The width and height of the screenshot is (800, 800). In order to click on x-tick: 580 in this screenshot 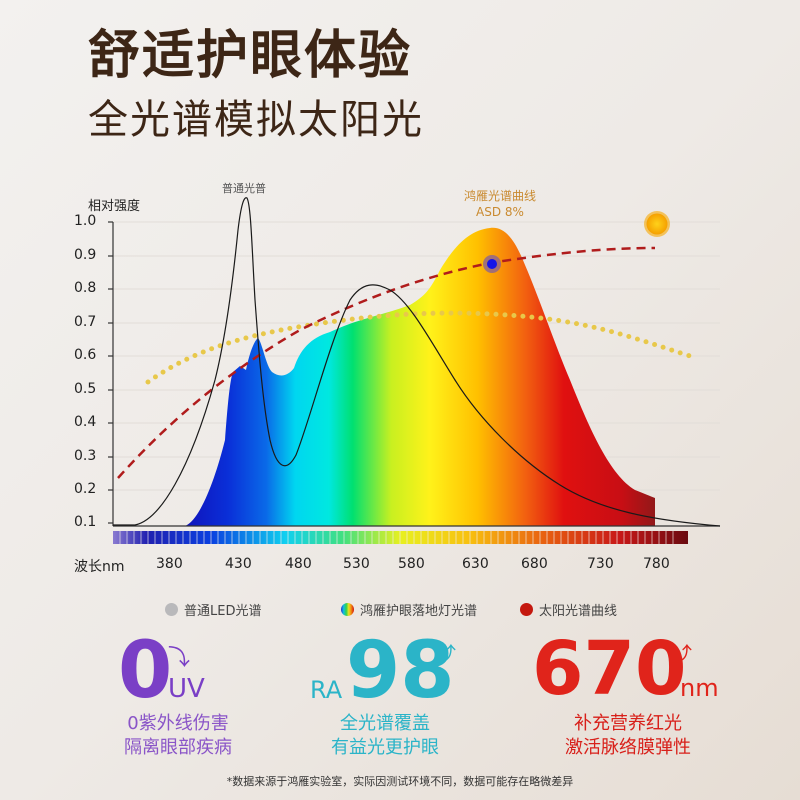, I will do `click(411, 564)`.